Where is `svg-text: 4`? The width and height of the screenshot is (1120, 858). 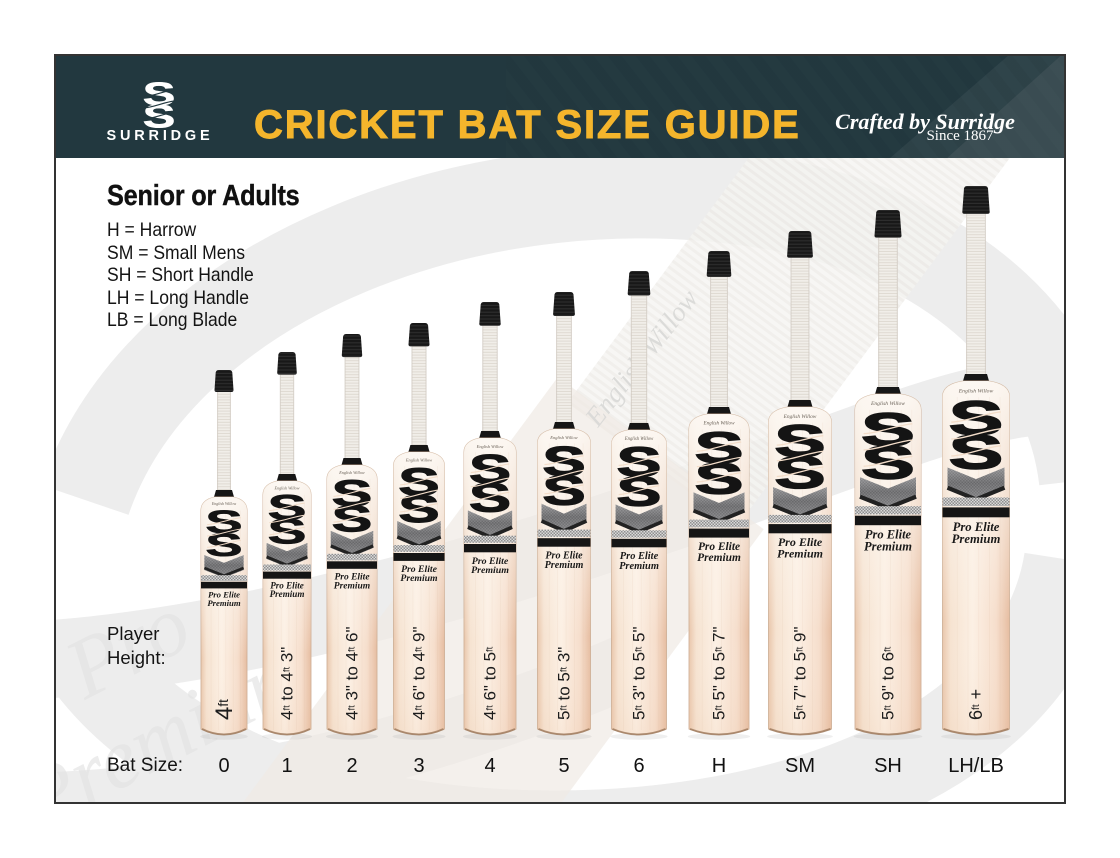
svg-text: 4 is located at coordinates (489, 766).